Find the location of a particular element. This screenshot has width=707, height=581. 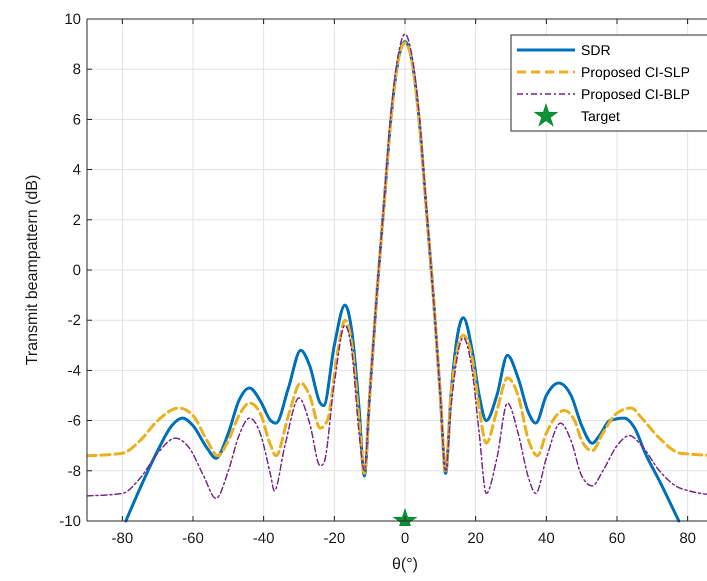

y-tick-label: -8 is located at coordinates (74, 471).